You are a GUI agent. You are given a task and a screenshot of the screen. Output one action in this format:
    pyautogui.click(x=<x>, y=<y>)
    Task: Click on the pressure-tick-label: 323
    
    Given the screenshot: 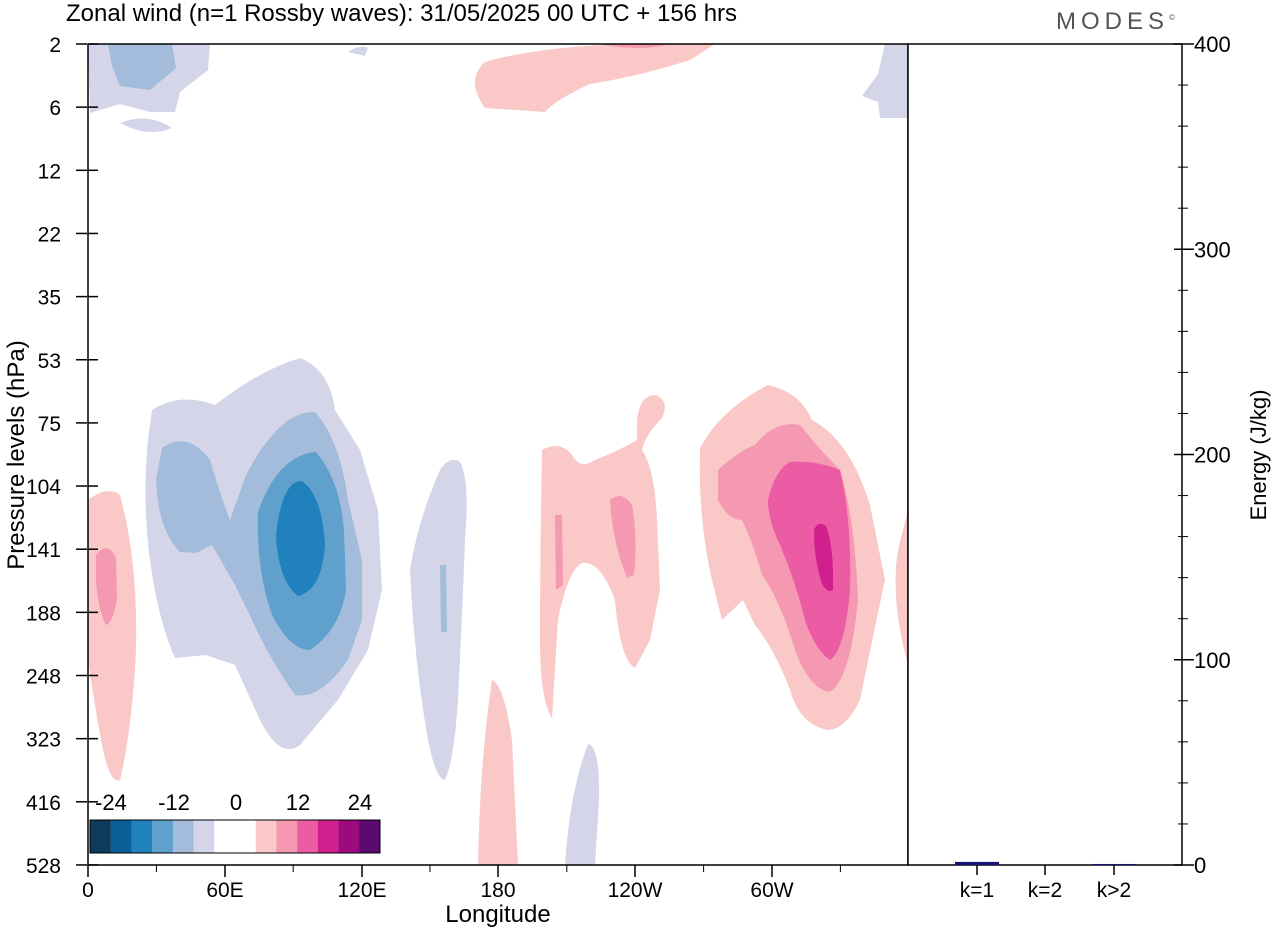 What is the action you would take?
    pyautogui.click(x=43, y=740)
    